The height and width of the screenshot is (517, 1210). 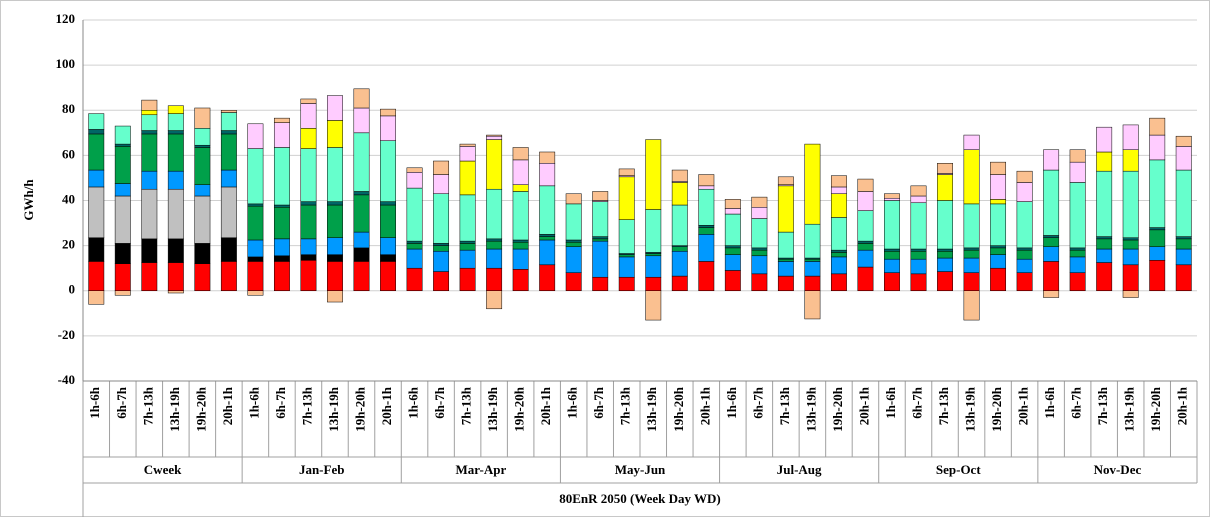 What do you see at coordinates (66, 63) in the screenshot?
I see `y-tick-label: 100` at bounding box center [66, 63].